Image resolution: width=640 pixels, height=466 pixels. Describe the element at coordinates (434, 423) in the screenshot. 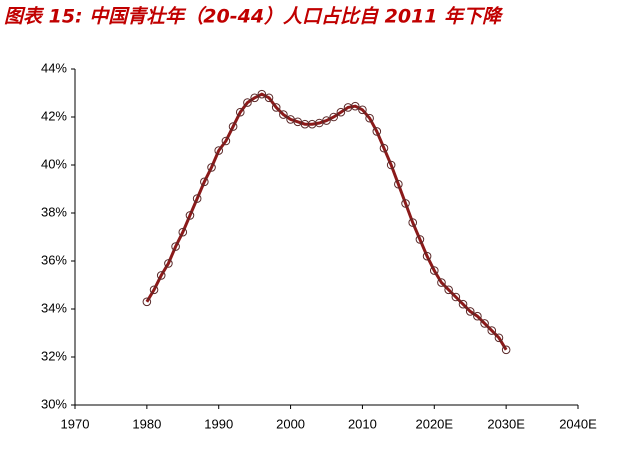

I see `x-tick-label: 2020E` at that location.